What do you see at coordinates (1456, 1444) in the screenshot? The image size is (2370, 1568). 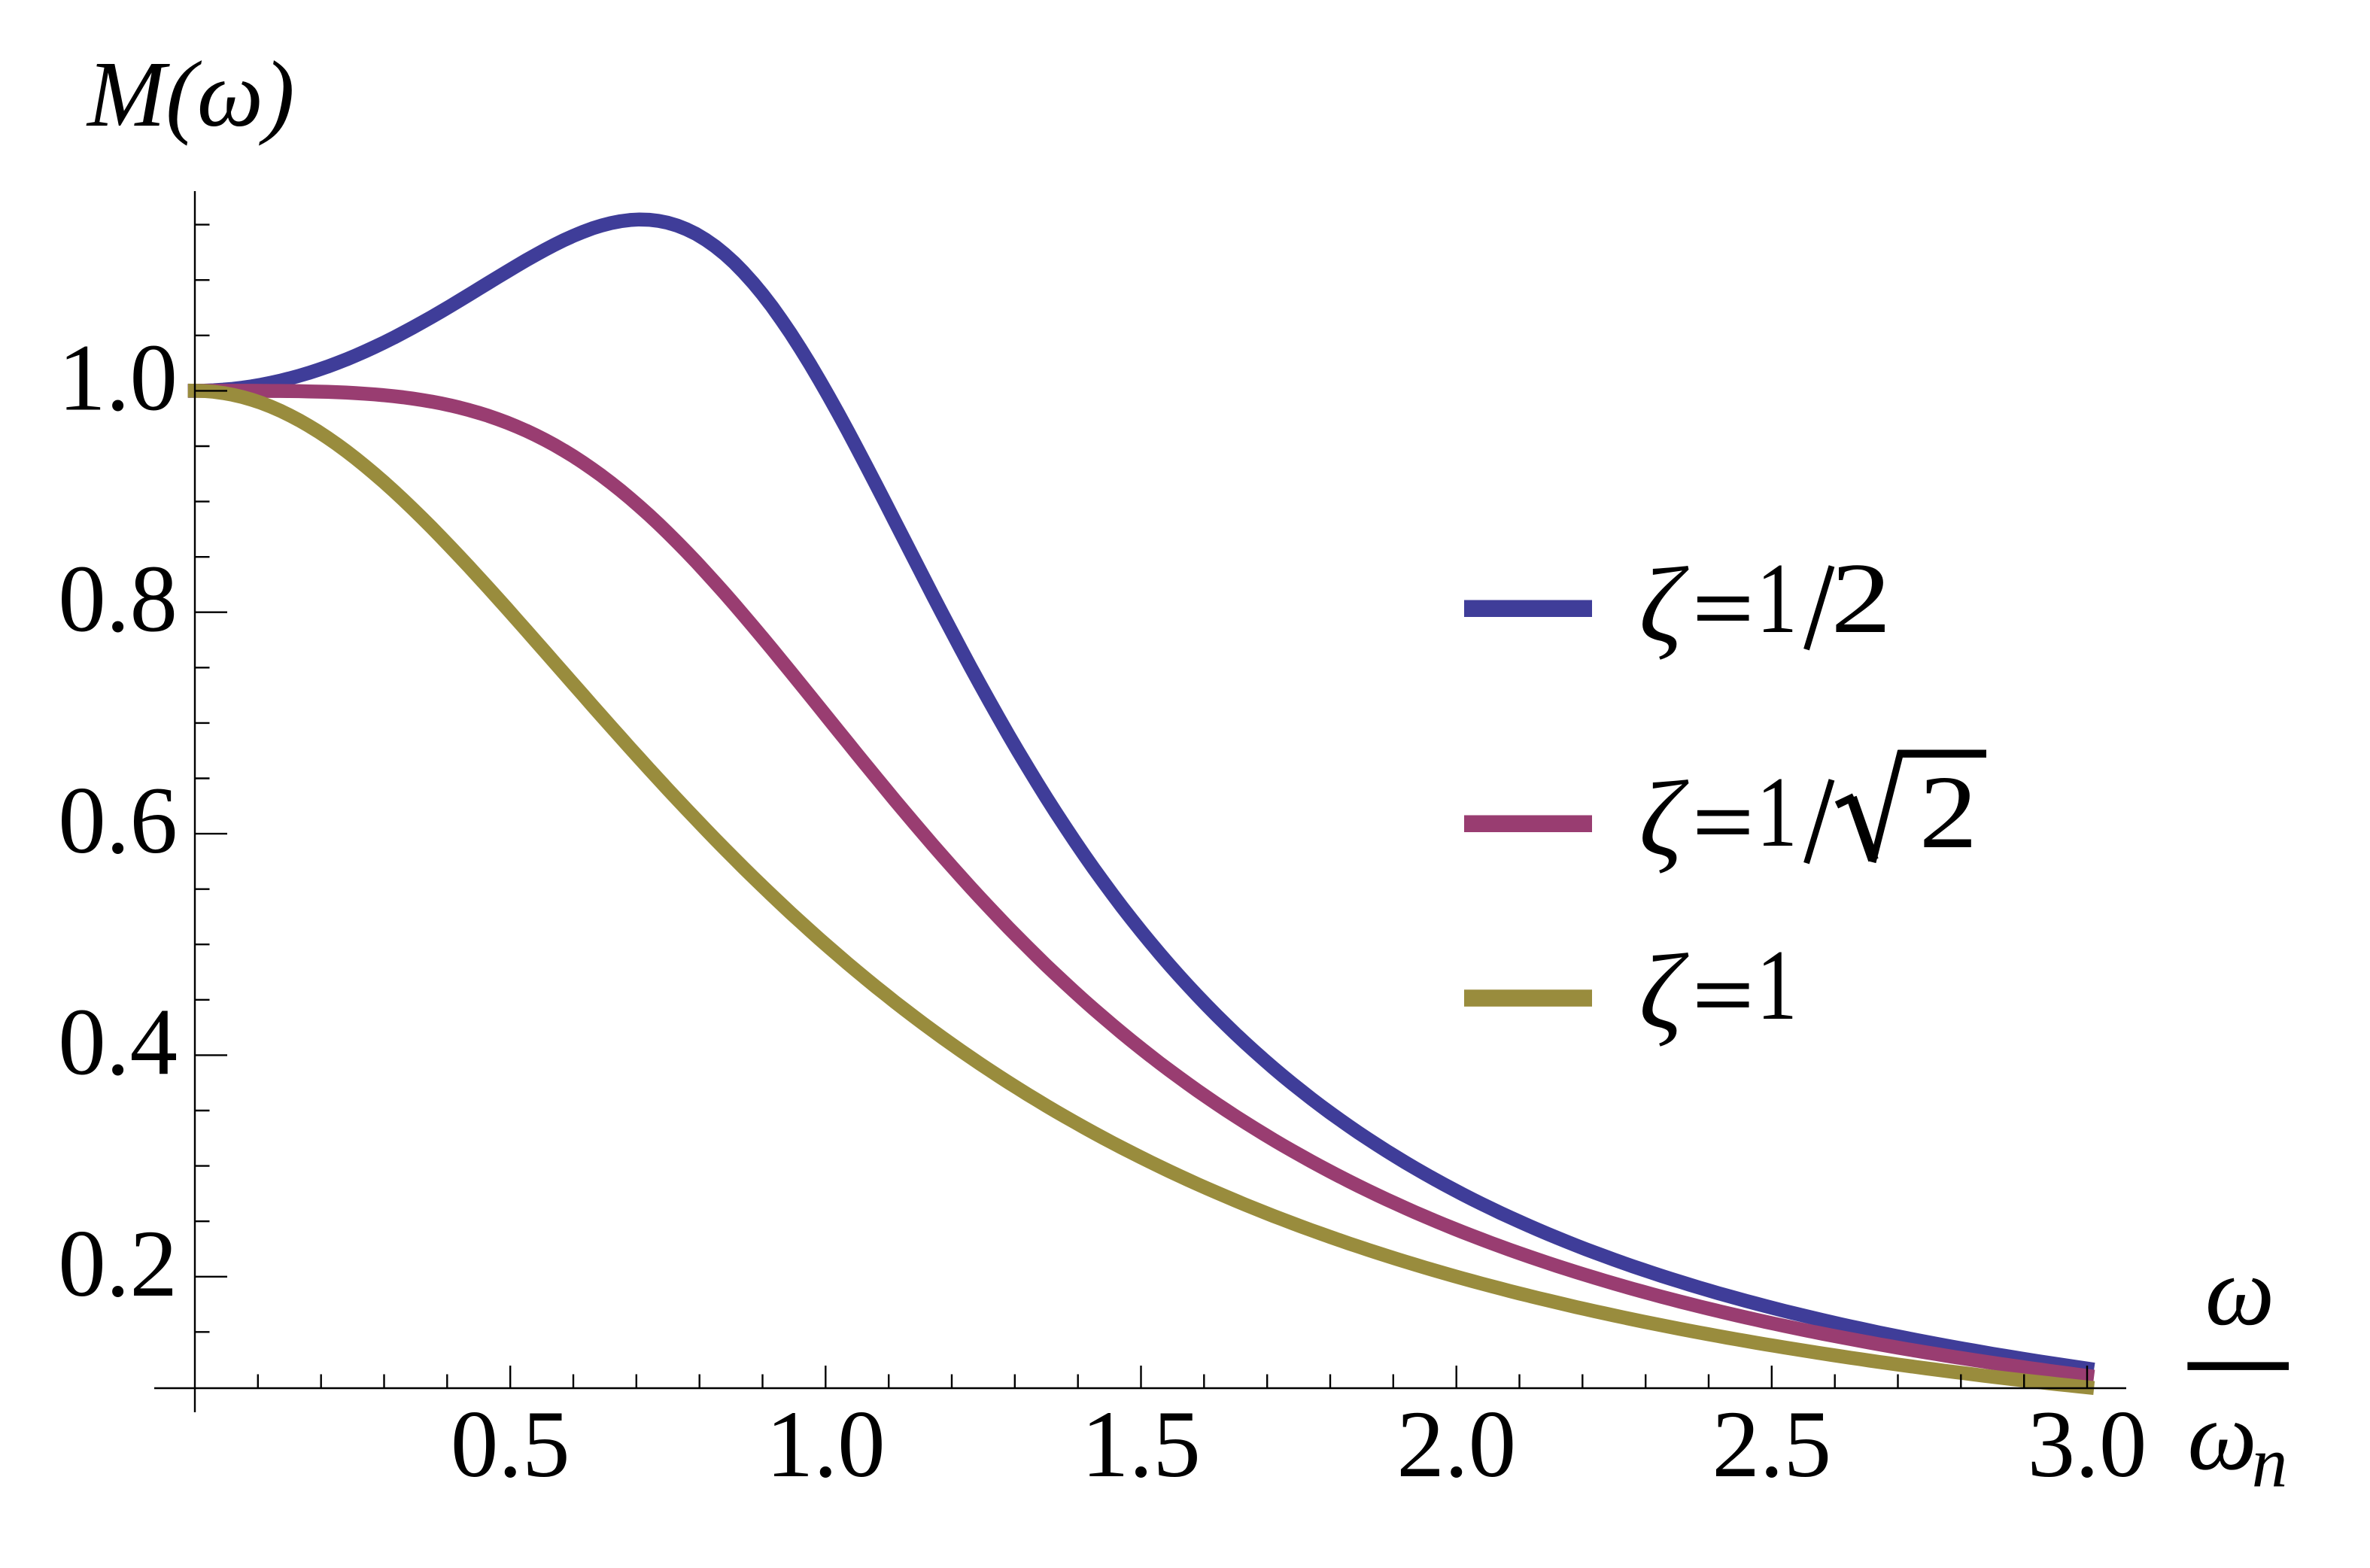 I see `svg-text: 2.0` at bounding box center [1456, 1444].